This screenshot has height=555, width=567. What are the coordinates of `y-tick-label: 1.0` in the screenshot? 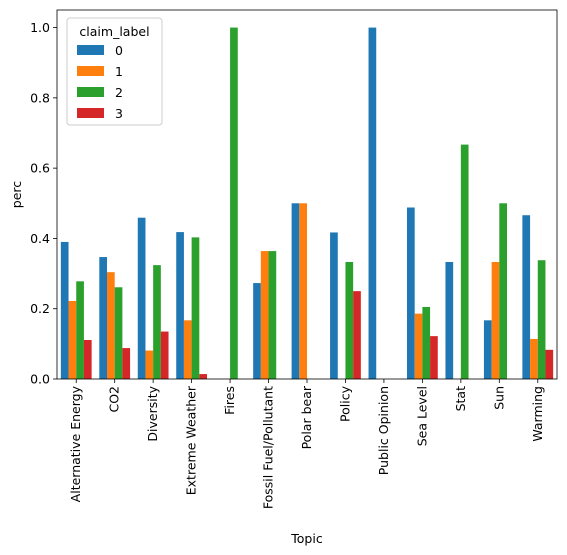 It's located at (40, 27).